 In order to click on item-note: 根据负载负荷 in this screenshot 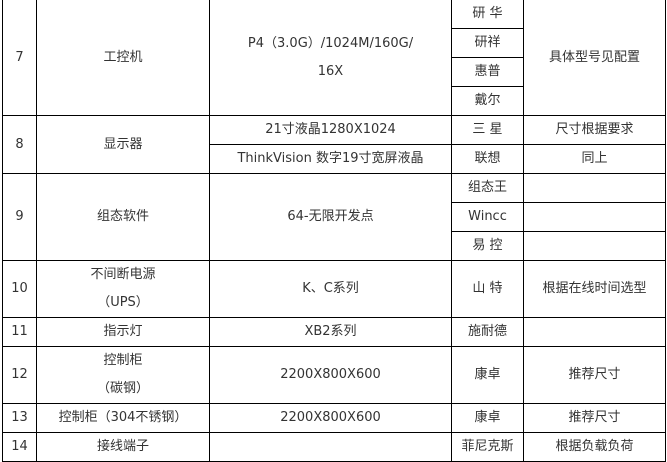, I will do `click(594, 447)`.